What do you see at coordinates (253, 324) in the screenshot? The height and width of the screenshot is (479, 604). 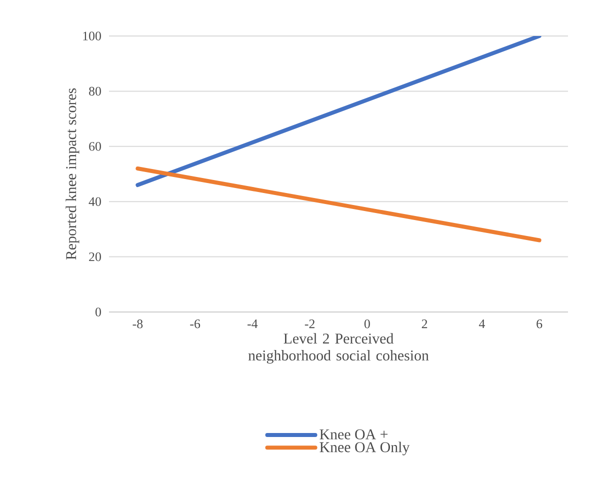 I see `x-tick-label: -4` at bounding box center [253, 324].